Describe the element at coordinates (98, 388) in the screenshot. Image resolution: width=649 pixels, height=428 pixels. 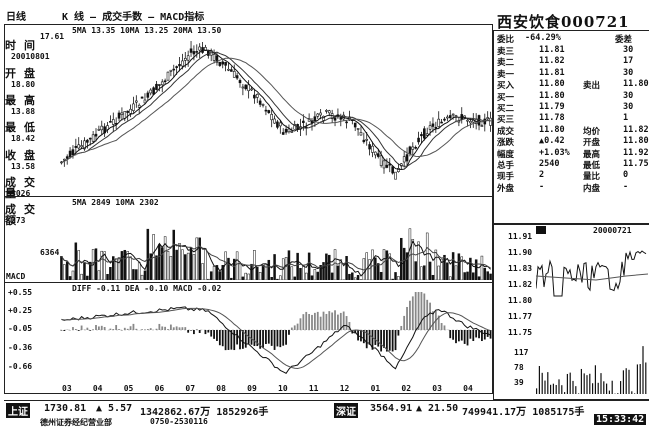
I see `x-axis-label: 04` at that location.